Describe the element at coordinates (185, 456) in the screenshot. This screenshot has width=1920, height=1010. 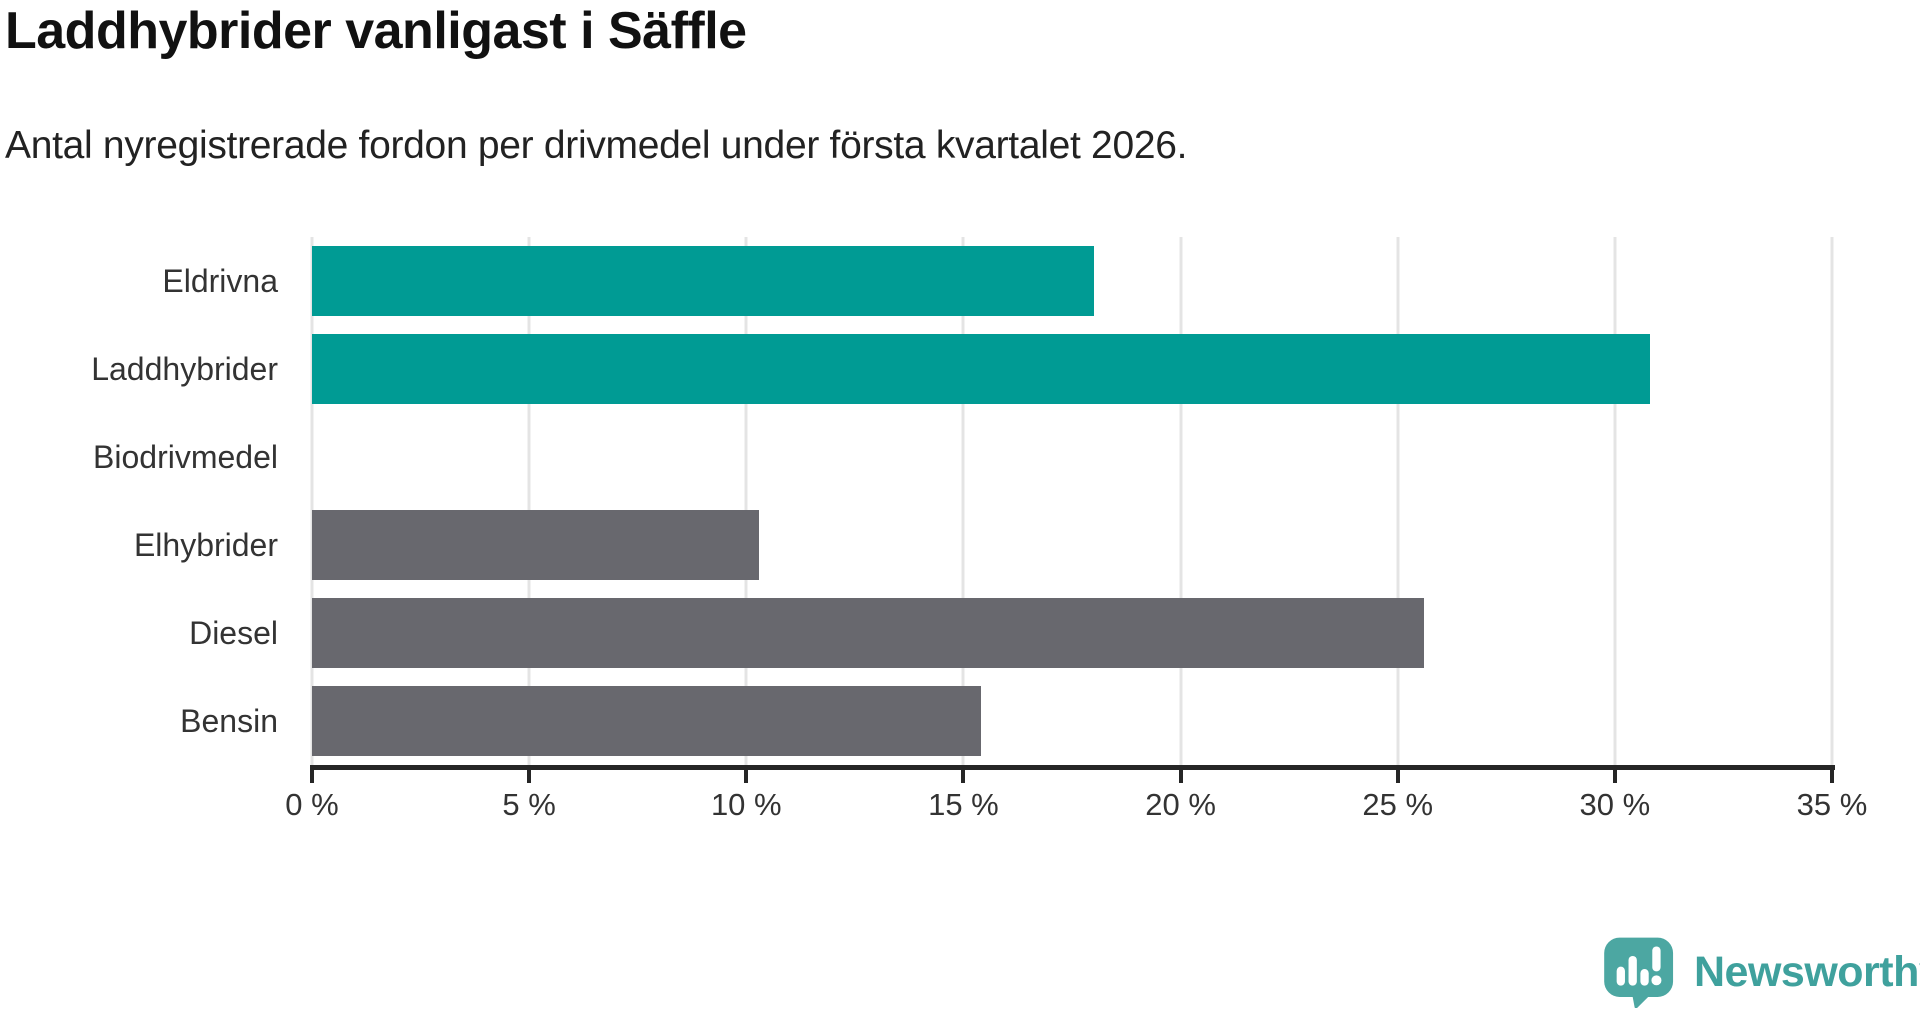
I see `category-label-biodrivmedel: Biodrivmedel` at that location.